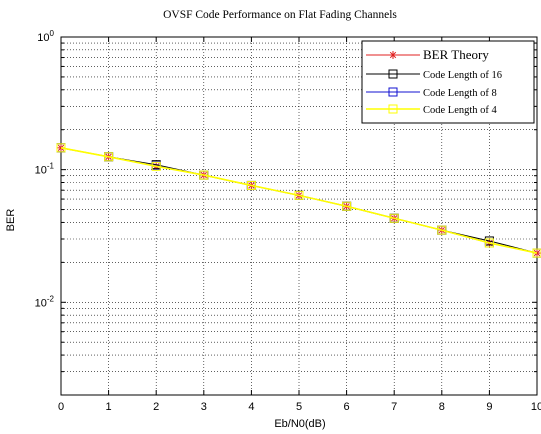 Image resolution: width=541 pixels, height=434 pixels. I want to click on legend-item: Code Length of 8, so click(431, 93).